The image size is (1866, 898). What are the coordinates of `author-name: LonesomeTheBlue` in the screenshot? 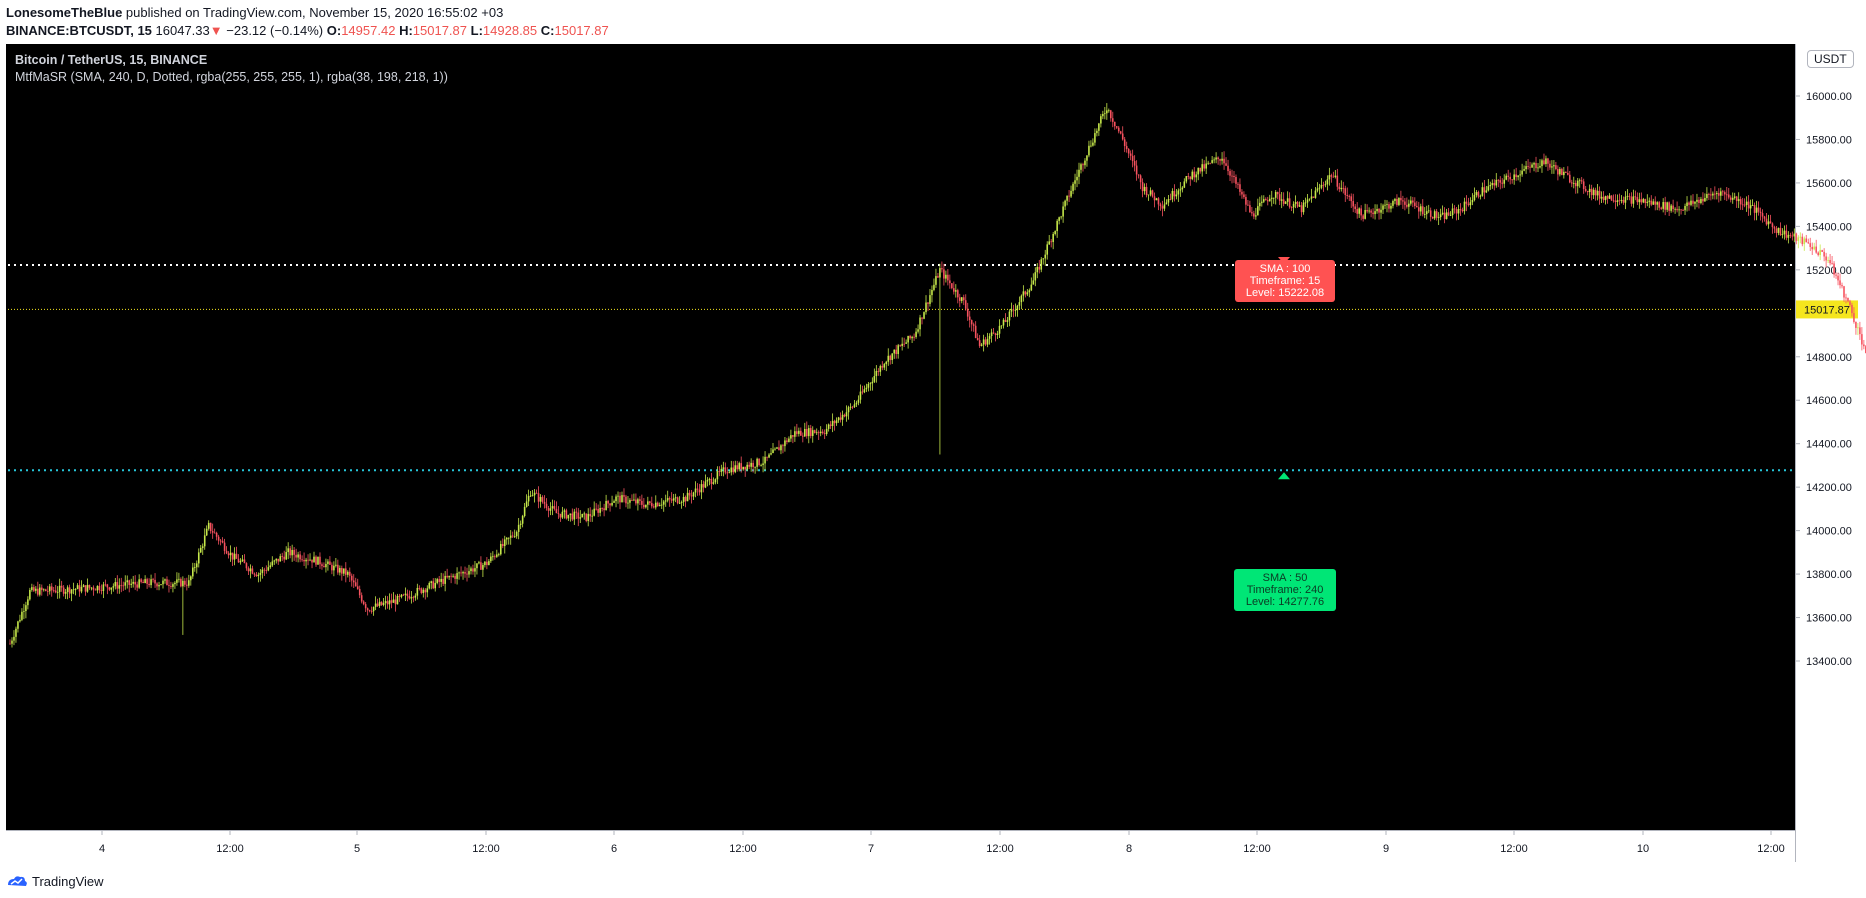 It's located at (64, 12).